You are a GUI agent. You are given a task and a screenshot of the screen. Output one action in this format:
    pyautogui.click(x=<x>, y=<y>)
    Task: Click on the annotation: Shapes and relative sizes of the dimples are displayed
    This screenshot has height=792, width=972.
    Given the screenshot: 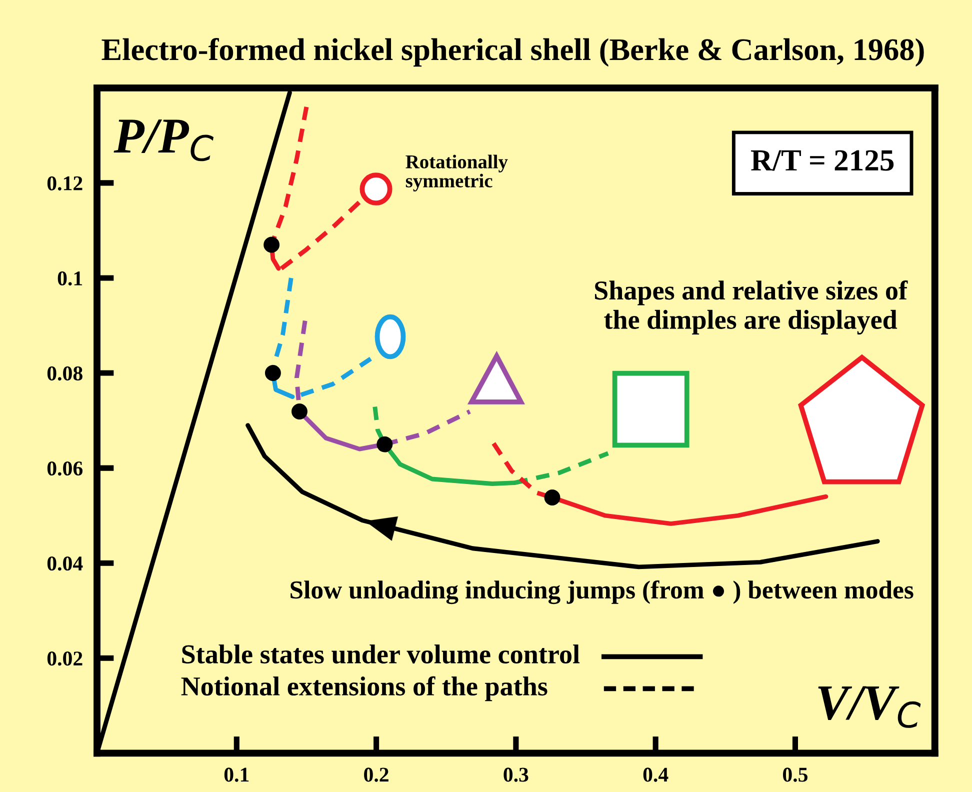 What is the action you would take?
    pyautogui.click(x=751, y=307)
    